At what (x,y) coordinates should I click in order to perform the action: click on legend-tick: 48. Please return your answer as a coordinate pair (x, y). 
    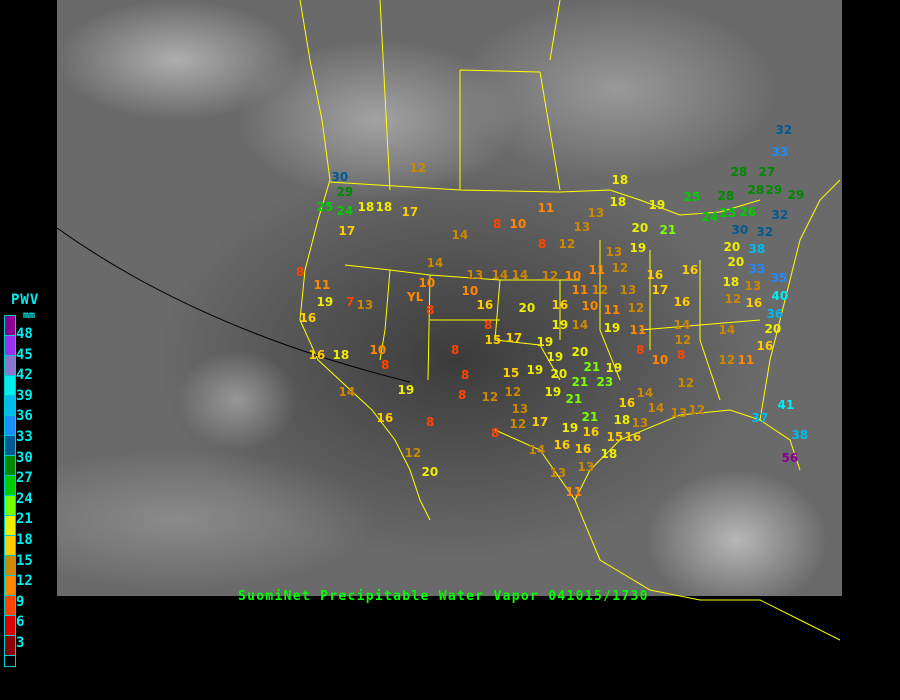
    Looking at the image, I should click on (24, 334).